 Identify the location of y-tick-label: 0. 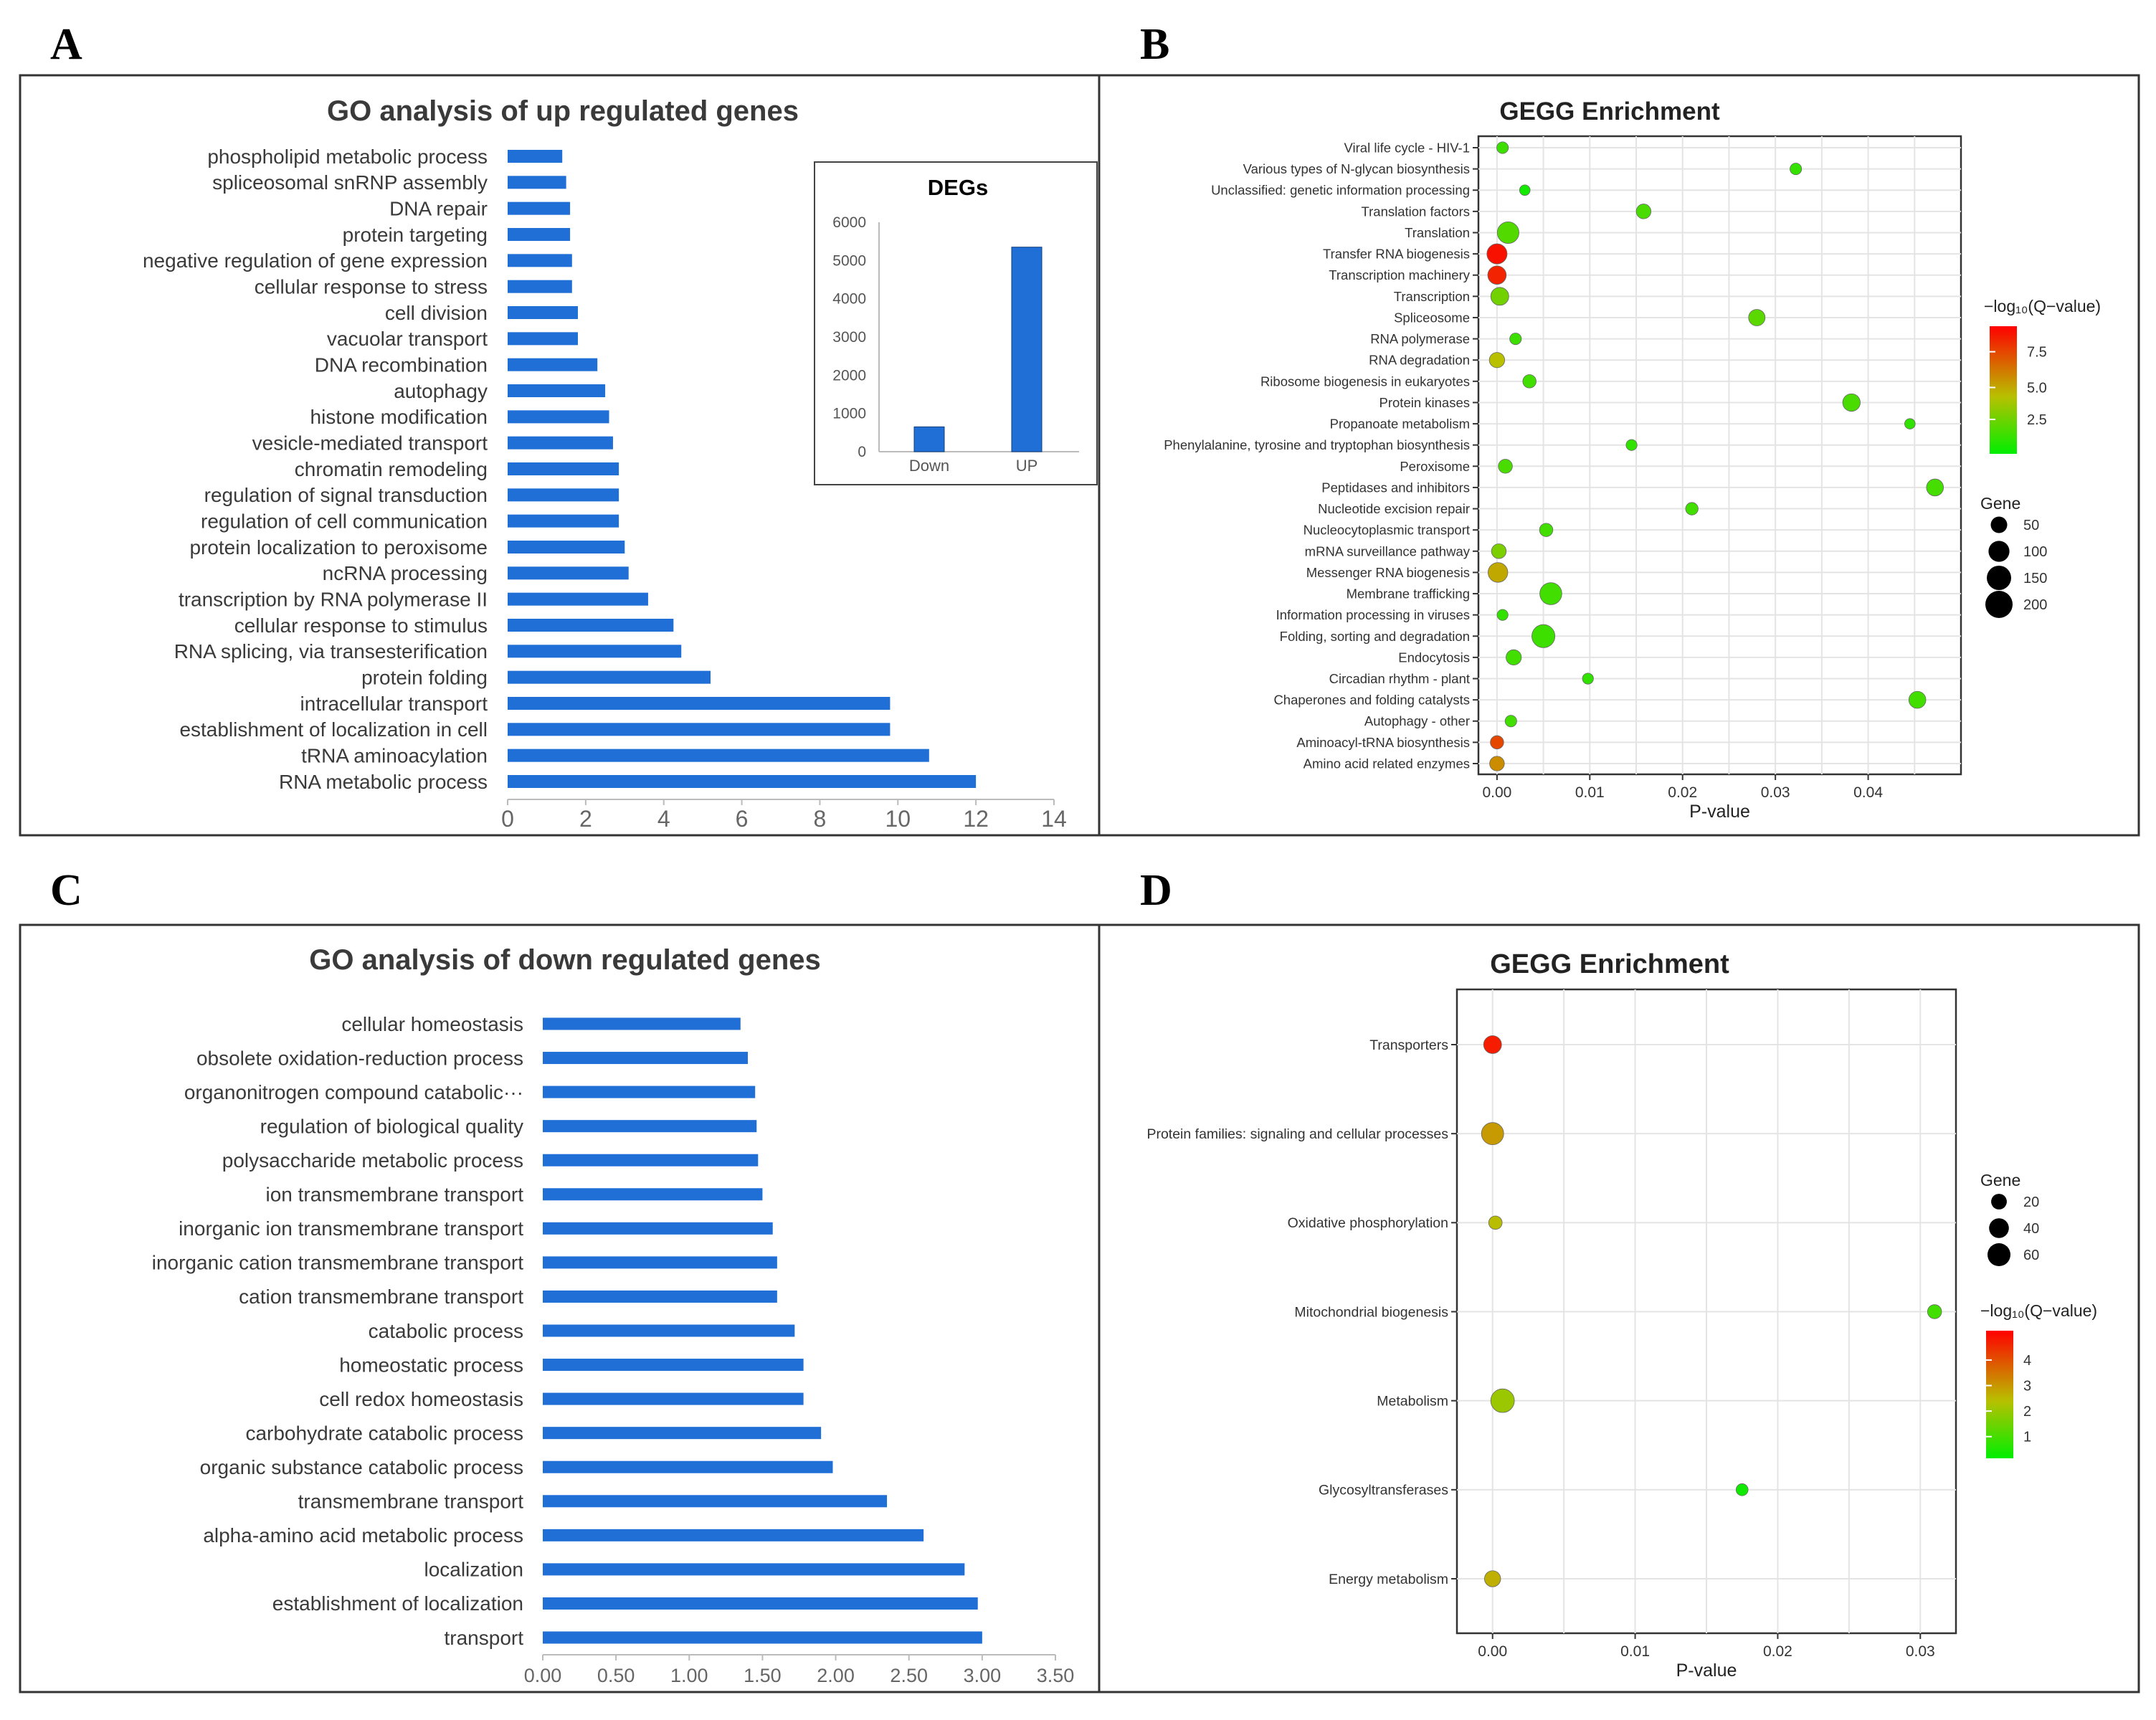
(862, 452).